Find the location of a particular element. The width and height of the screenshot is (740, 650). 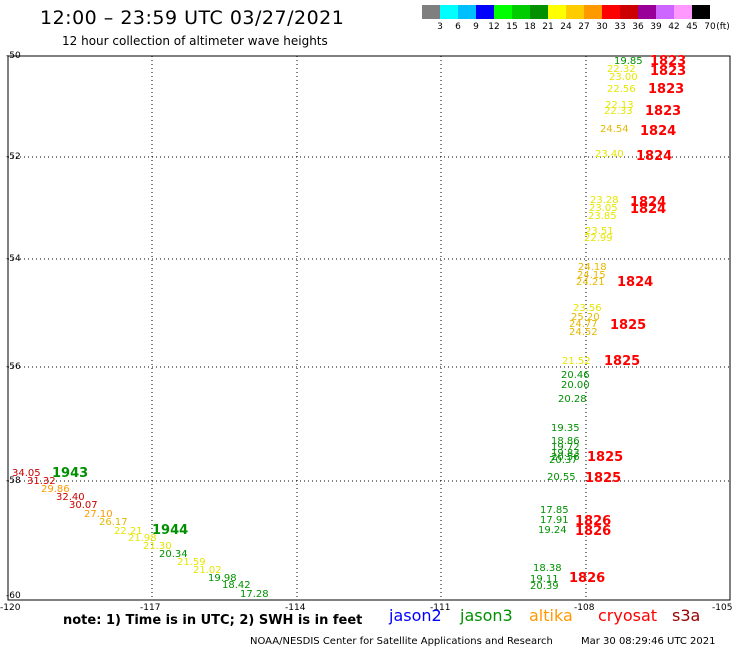

wave-height-value: 30.07 is located at coordinates (83, 505).